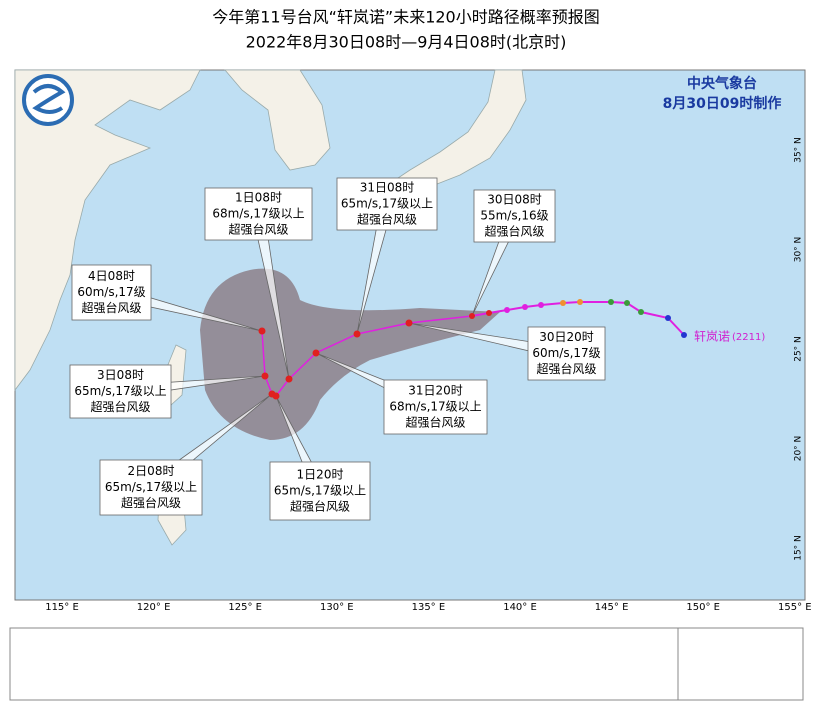  I want to click on issue-time: 8月30日09时制作, so click(722, 103).